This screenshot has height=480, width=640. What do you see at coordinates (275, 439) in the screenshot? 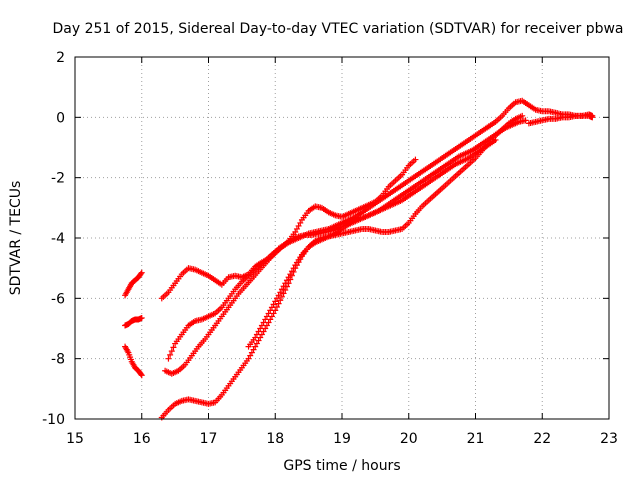
I see `x-tick-label: 18` at bounding box center [275, 439].